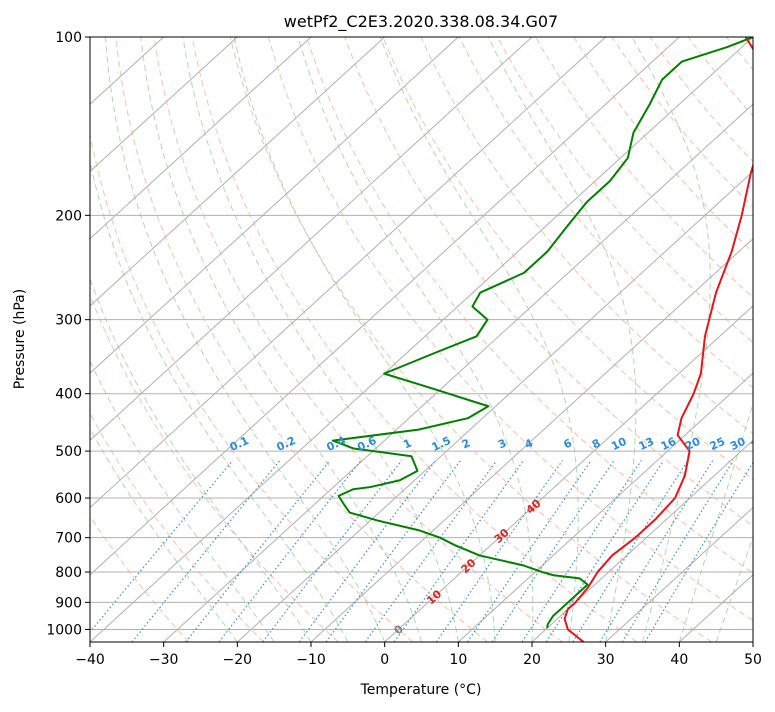 This screenshot has height=712, width=775. I want to click on y-tick-label: 400, so click(68, 395).